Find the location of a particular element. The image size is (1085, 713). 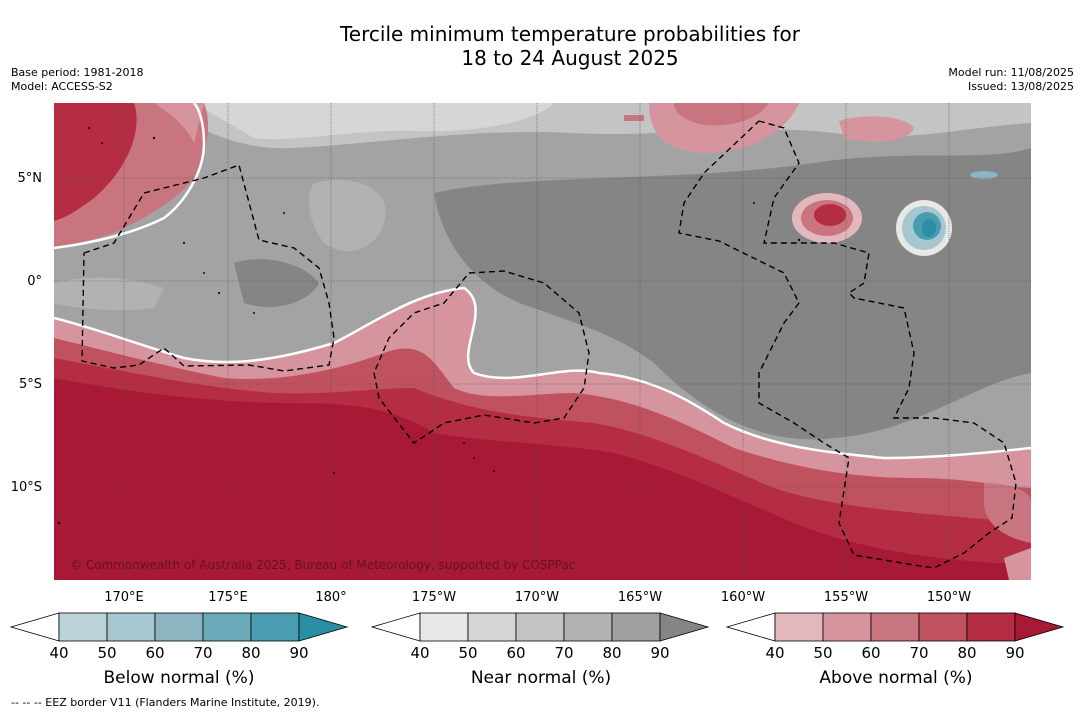

lon-label-170w: 170°W is located at coordinates (537, 597).